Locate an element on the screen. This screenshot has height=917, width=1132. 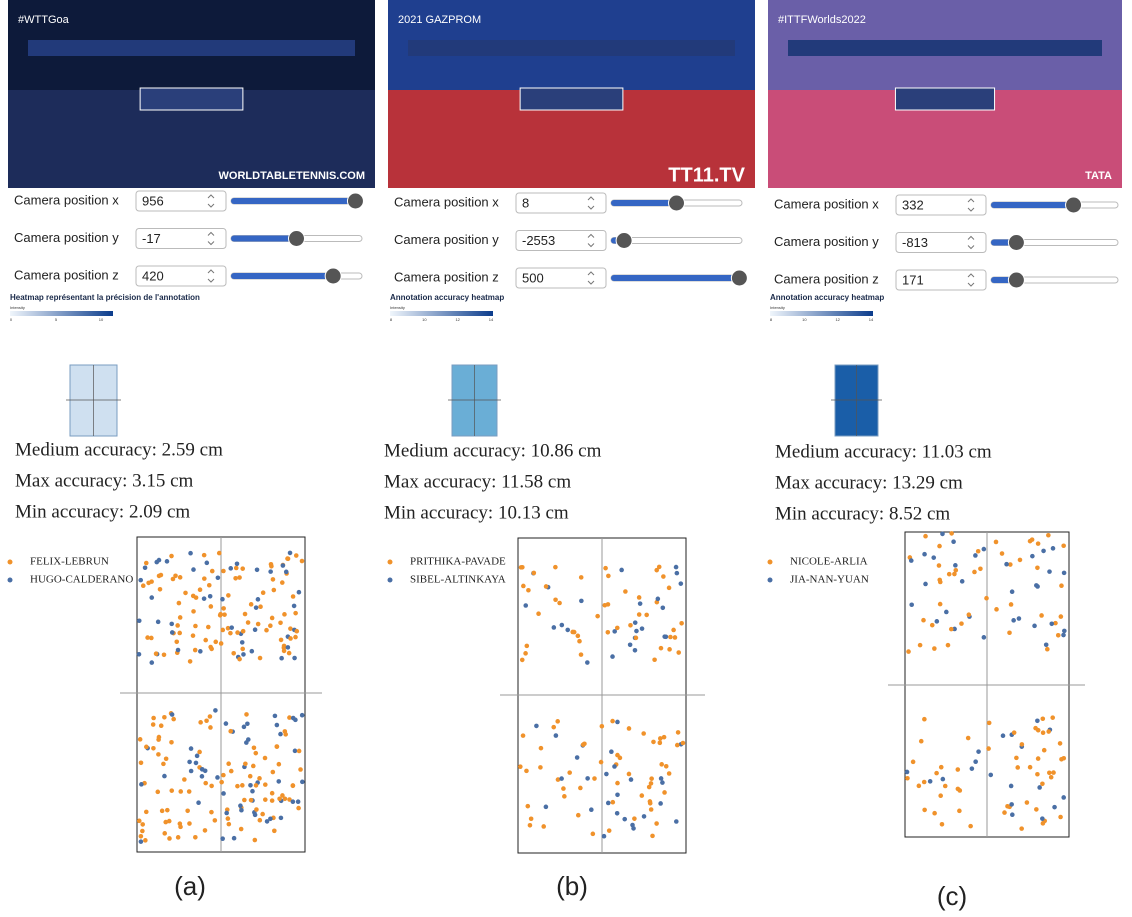
video-text: TATA is located at coordinates (1098, 176).